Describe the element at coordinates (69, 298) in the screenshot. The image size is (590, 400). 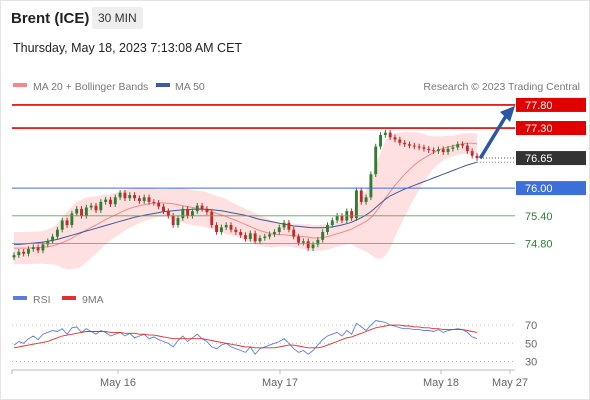
I see `rsi-ma-legend-swatch` at that location.